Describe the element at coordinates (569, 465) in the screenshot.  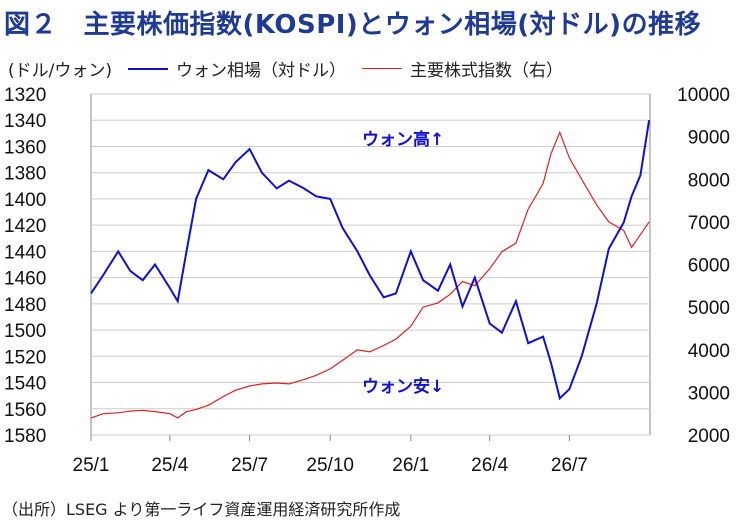
I see `x-tick-label: 26/7` at that location.